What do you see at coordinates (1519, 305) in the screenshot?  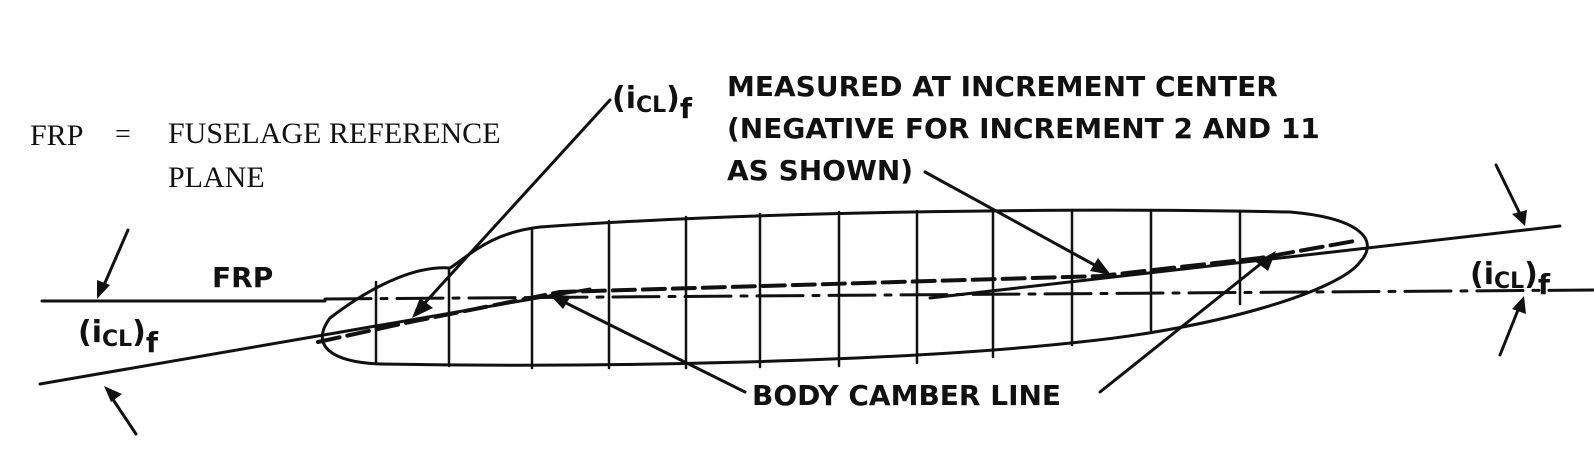 I see `right-arrow-lower-head` at bounding box center [1519, 305].